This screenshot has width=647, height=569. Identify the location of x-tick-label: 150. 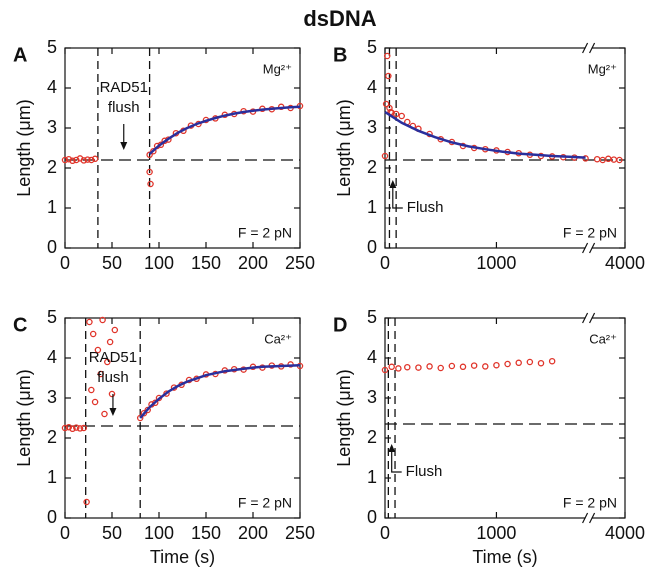
(206, 533).